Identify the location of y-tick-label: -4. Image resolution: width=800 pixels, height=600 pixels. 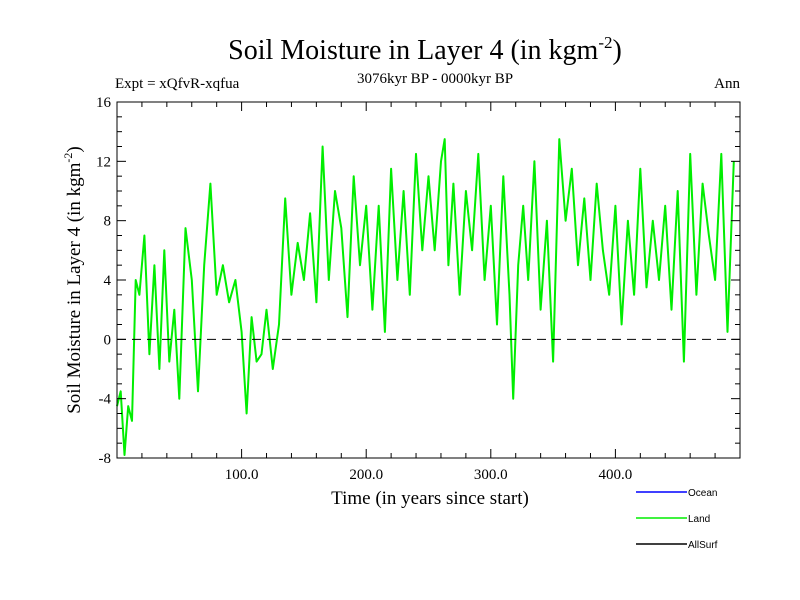
(105, 400).